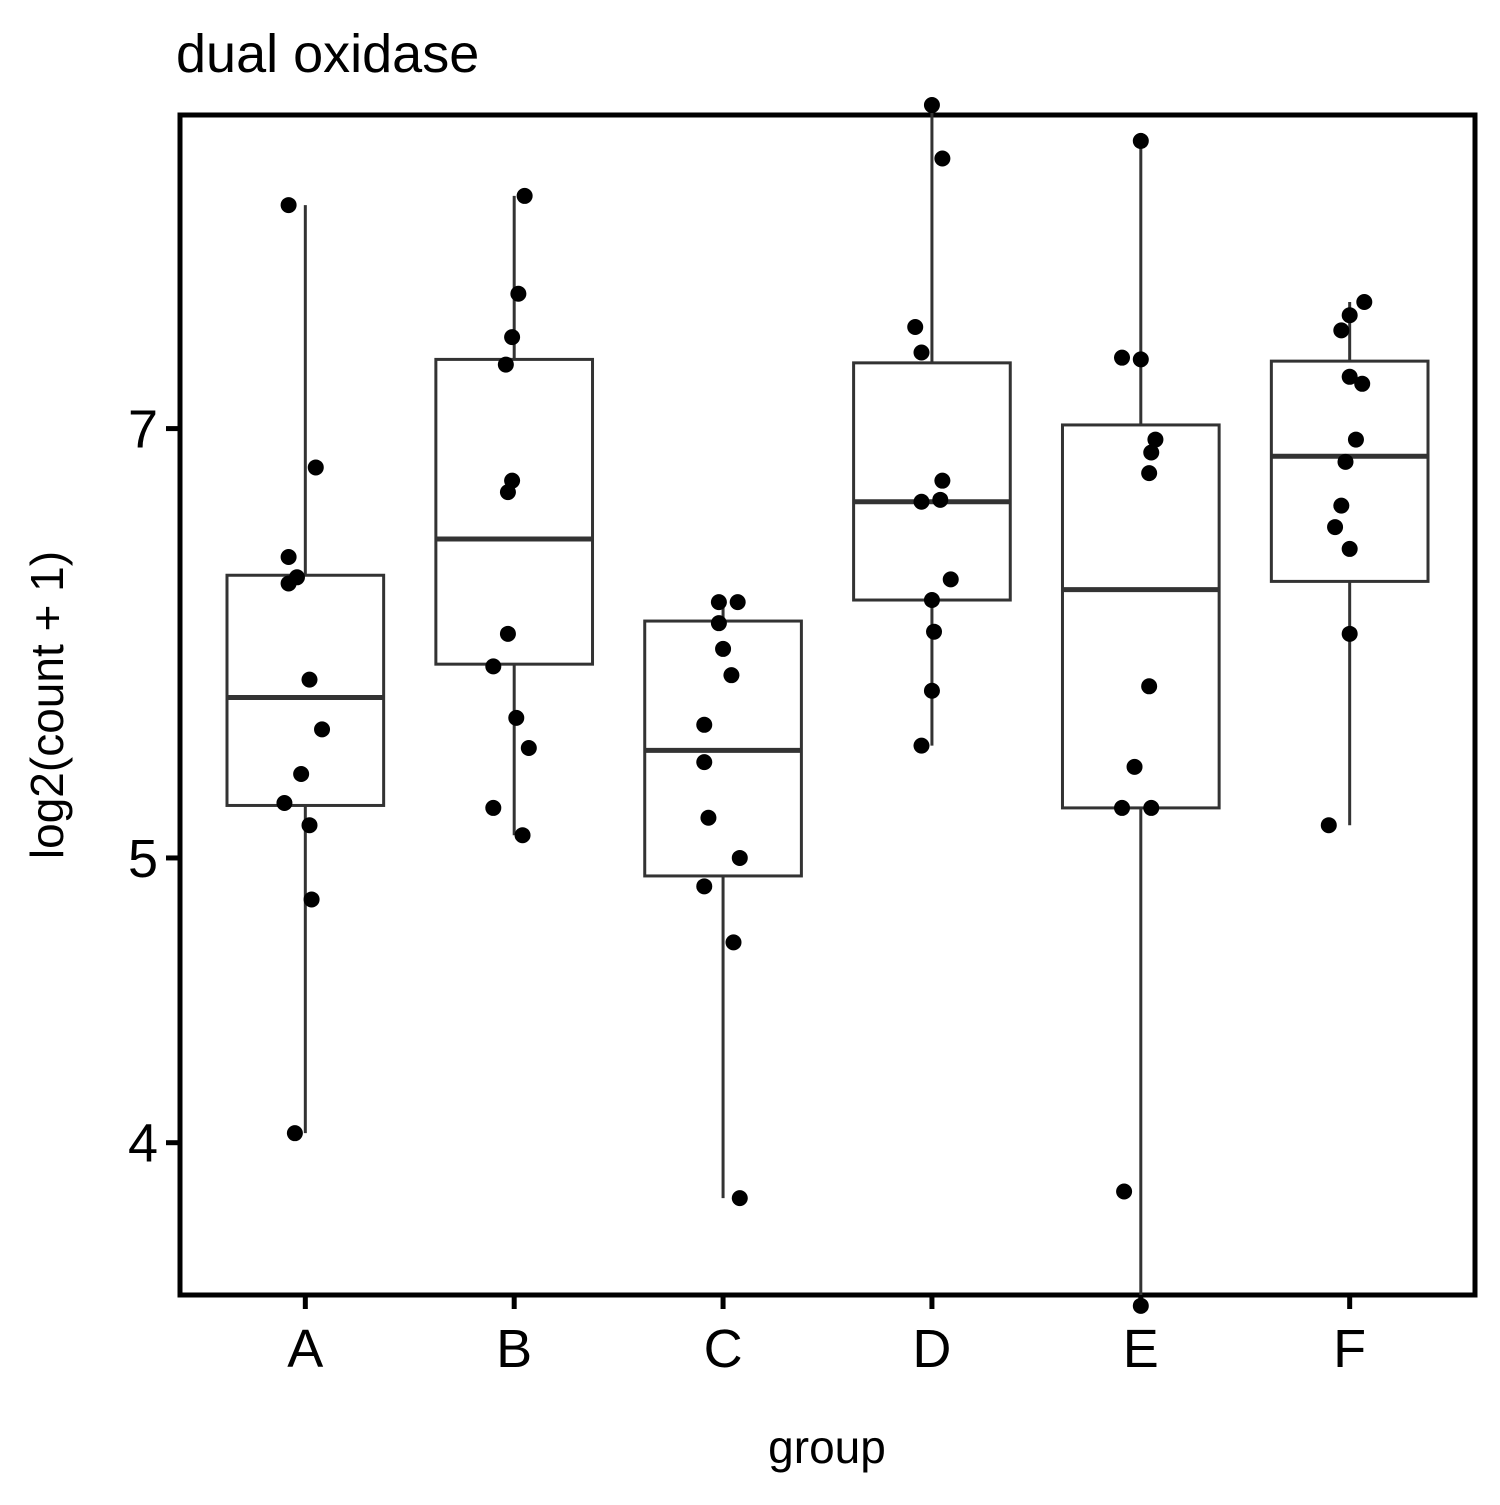 Image resolution: width=1500 pixels, height=1505 pixels. Describe the element at coordinates (143, 430) in the screenshot. I see `y-tick-label: 7` at that location.